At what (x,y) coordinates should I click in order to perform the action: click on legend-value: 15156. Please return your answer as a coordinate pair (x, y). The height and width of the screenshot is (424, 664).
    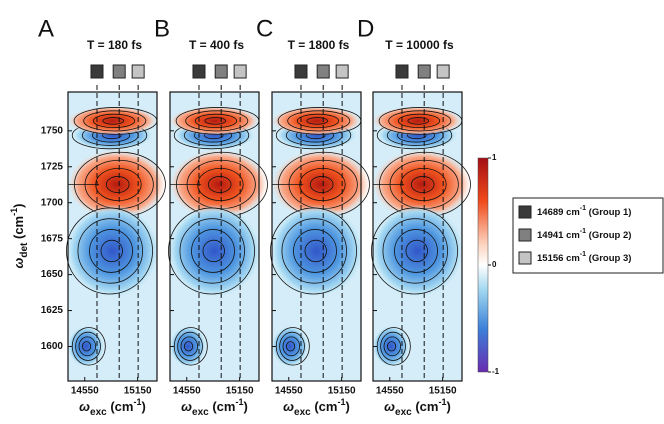
    Looking at the image, I should click on (550, 258).